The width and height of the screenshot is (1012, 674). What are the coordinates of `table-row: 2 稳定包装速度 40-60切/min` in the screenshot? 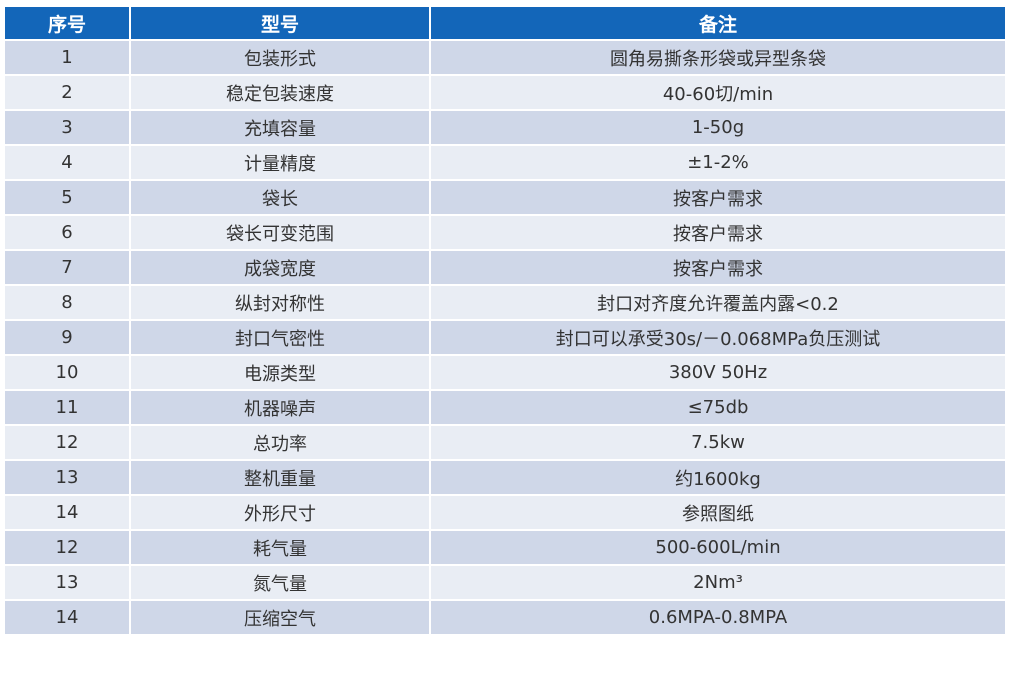 It's located at (505, 93).